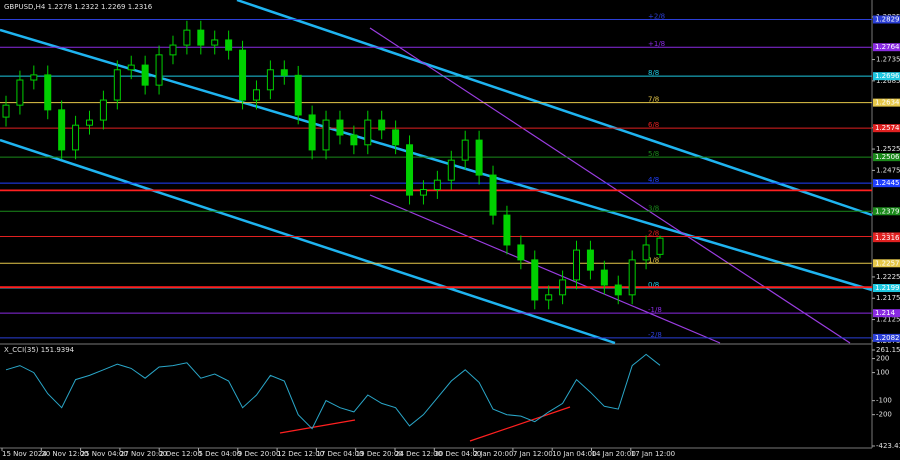 The image size is (900, 460). Describe the element at coordinates (653, 100) in the screenshot. I see `level-label: 7/8` at that location.